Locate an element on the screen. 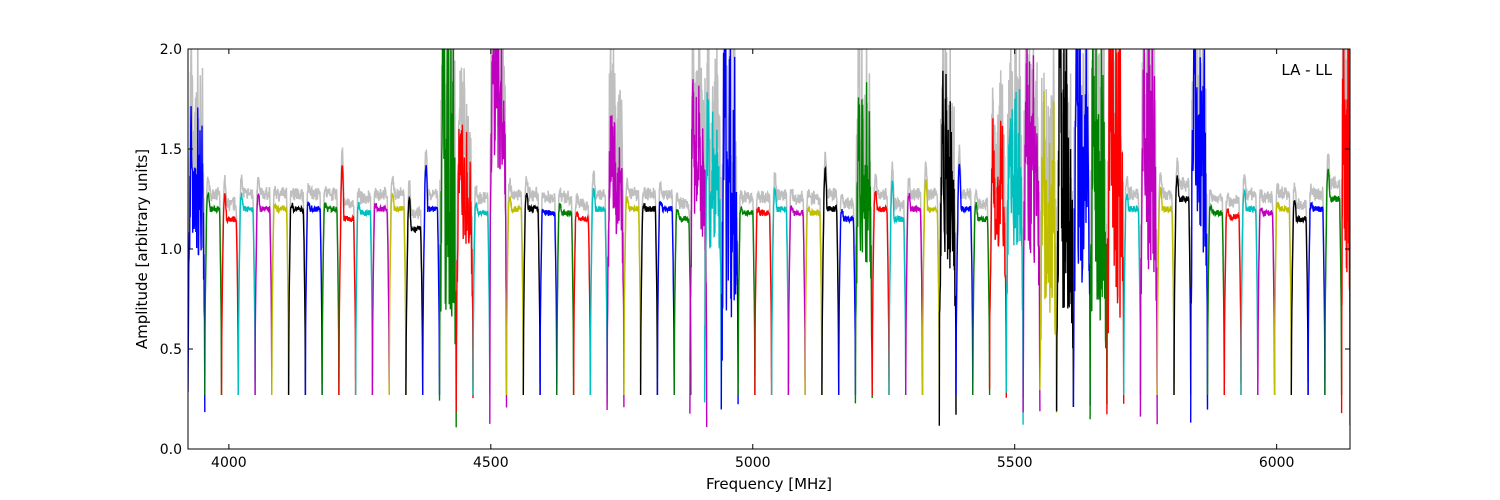 This screenshot has height=500, width=1500. y-tick-label: 2.0 is located at coordinates (171, 50).